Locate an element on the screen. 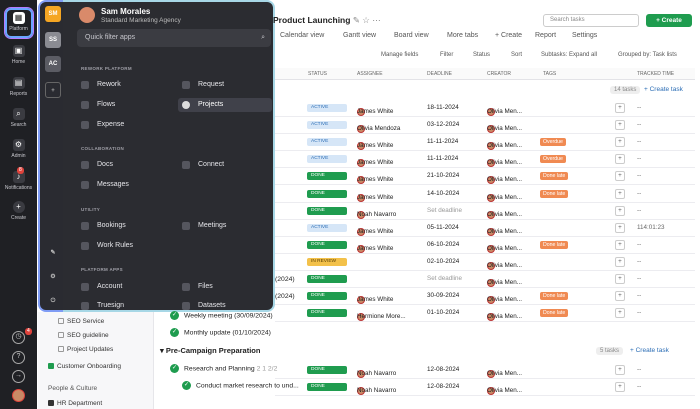 This screenshot has height=409, width=700. tab-settings: Settings is located at coordinates (585, 35).